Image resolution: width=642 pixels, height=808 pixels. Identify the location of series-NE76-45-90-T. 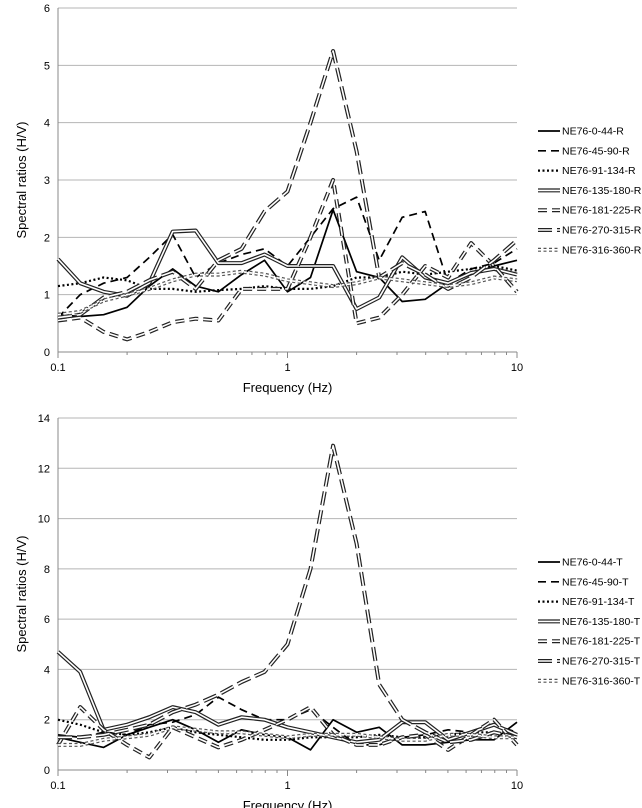
(287, 721).